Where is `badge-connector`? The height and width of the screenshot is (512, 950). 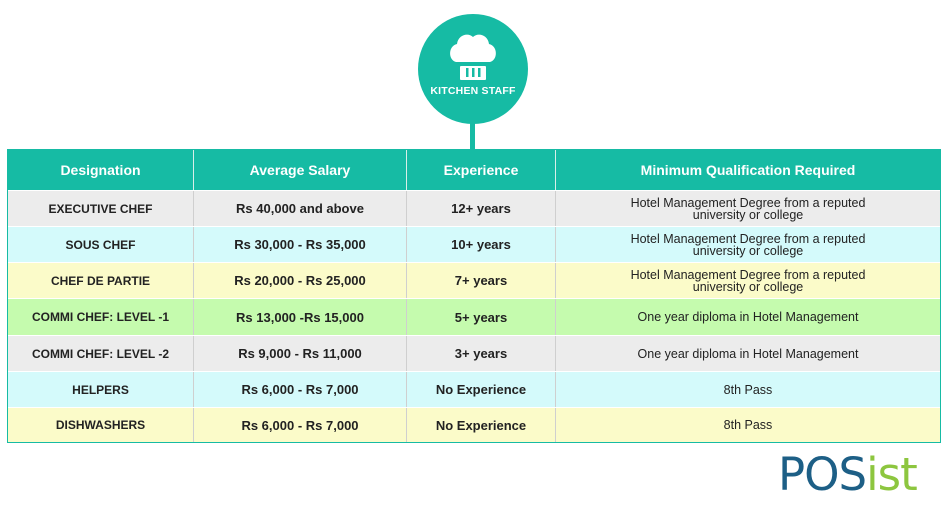 badge-connector is located at coordinates (472, 136).